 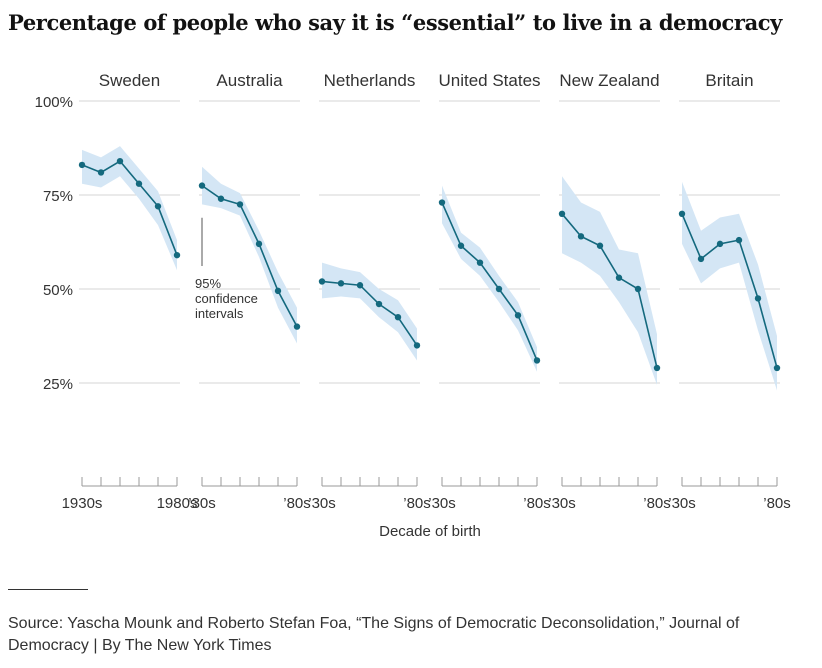 I want to click on panel-title: United States, so click(x=489, y=80).